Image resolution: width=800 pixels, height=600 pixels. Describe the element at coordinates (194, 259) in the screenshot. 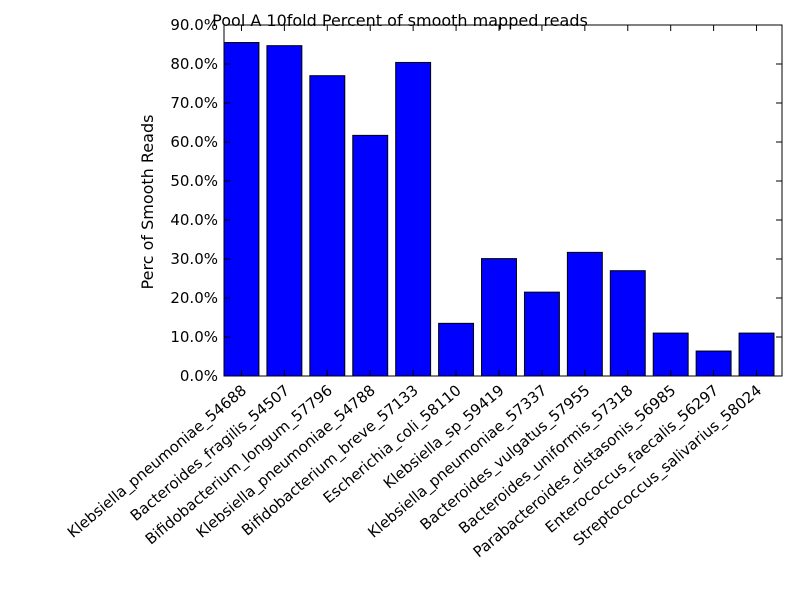

I see `y-tick-label-3: 30.0%` at that location.